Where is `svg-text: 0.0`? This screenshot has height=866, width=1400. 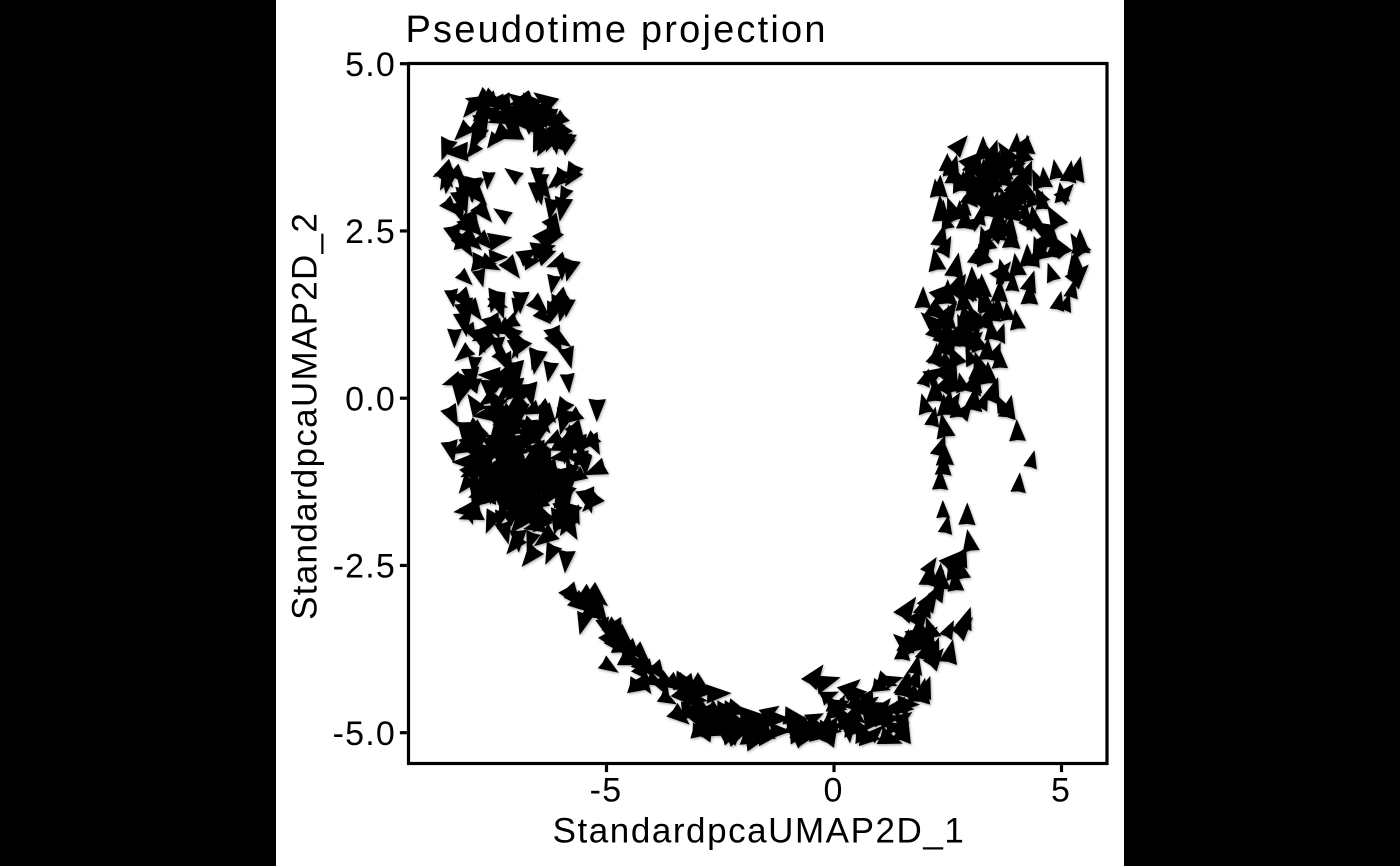
svg-text: 0.0 is located at coordinates (370, 399).